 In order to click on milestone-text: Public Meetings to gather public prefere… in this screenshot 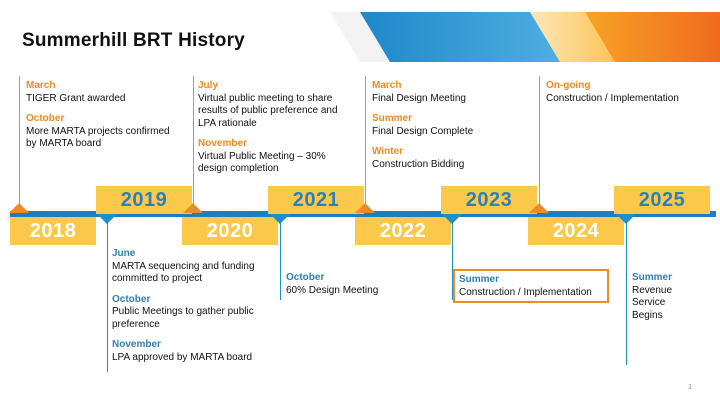, I will do `click(183, 318)`.